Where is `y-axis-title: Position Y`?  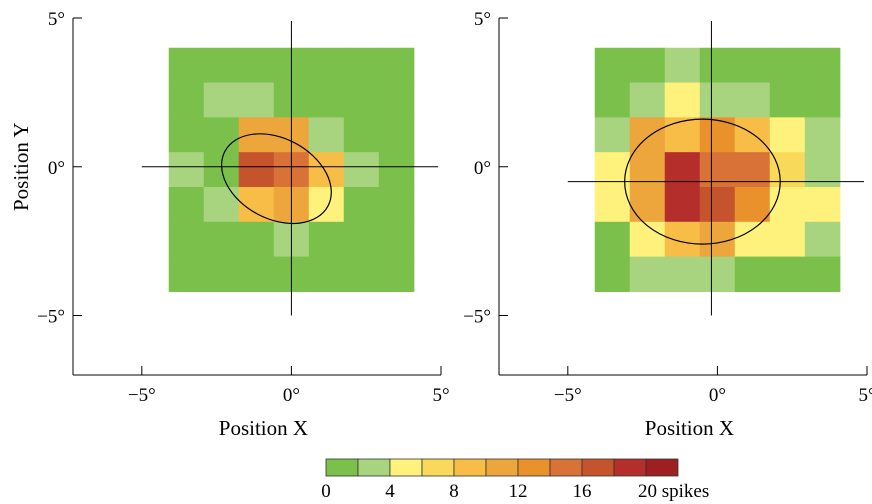
y-axis-title: Position Y is located at coordinates (21, 167).